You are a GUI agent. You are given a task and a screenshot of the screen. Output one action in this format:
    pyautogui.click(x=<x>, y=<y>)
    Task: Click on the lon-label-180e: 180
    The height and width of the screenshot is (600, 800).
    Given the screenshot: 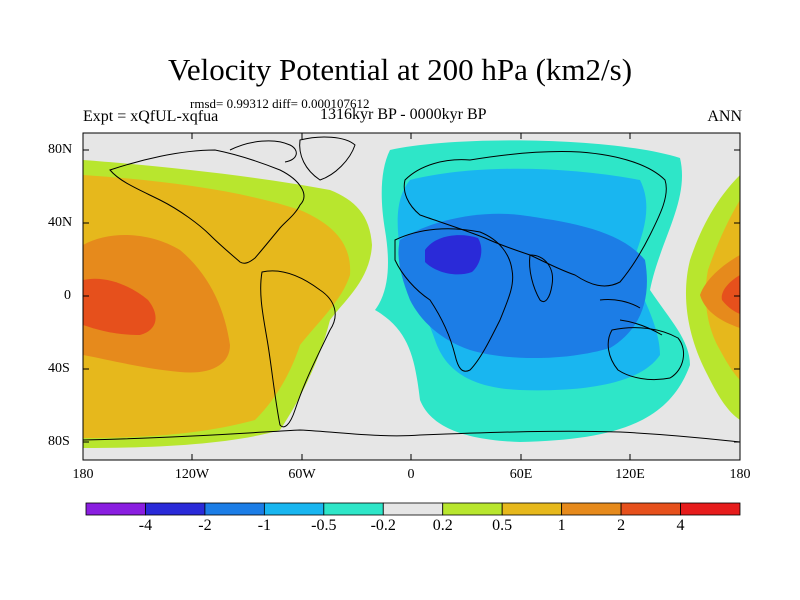 What is the action you would take?
    pyautogui.click(x=740, y=474)
    